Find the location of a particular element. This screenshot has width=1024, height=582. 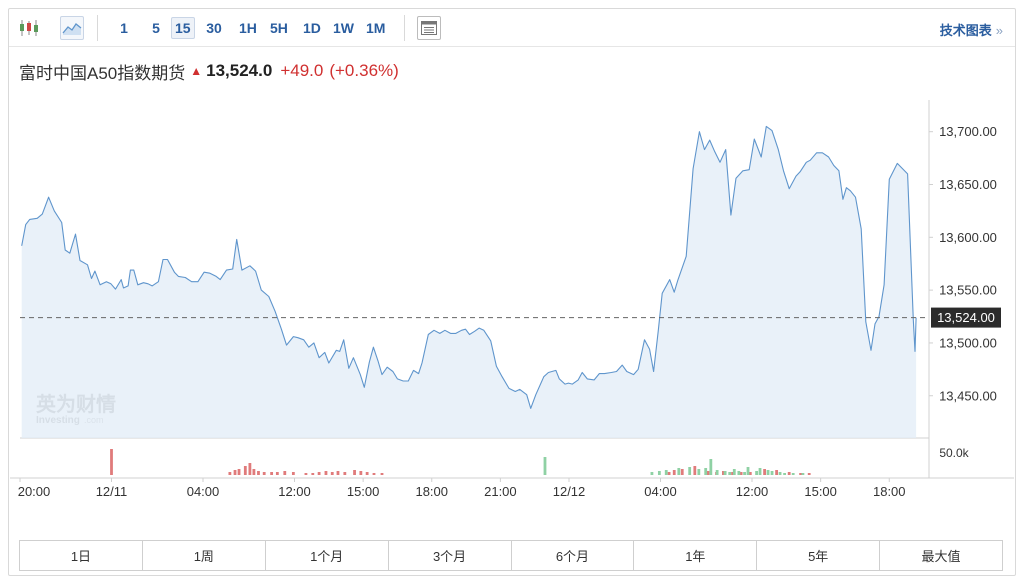

interval-15-button: 15 is located at coordinates (183, 28).